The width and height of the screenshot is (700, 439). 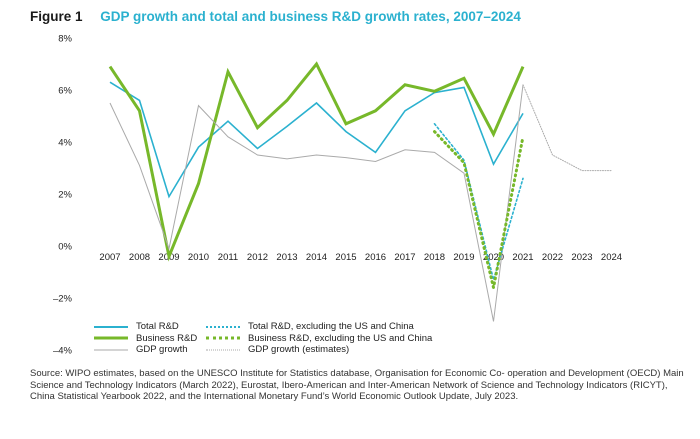 I want to click on legend-item-total-rd-ex: Total R&D, excluding the US and China, so click(x=319, y=327).